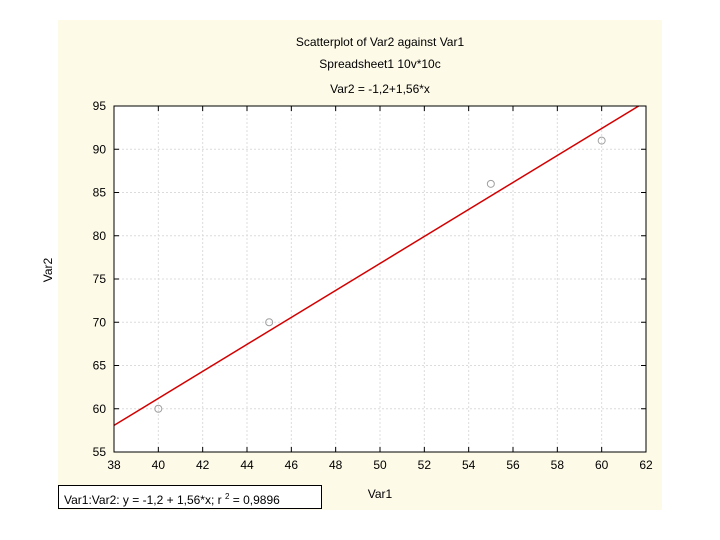 The height and width of the screenshot is (540, 720). What do you see at coordinates (100, 106) in the screenshot?
I see `y-tick-label: 95` at bounding box center [100, 106].